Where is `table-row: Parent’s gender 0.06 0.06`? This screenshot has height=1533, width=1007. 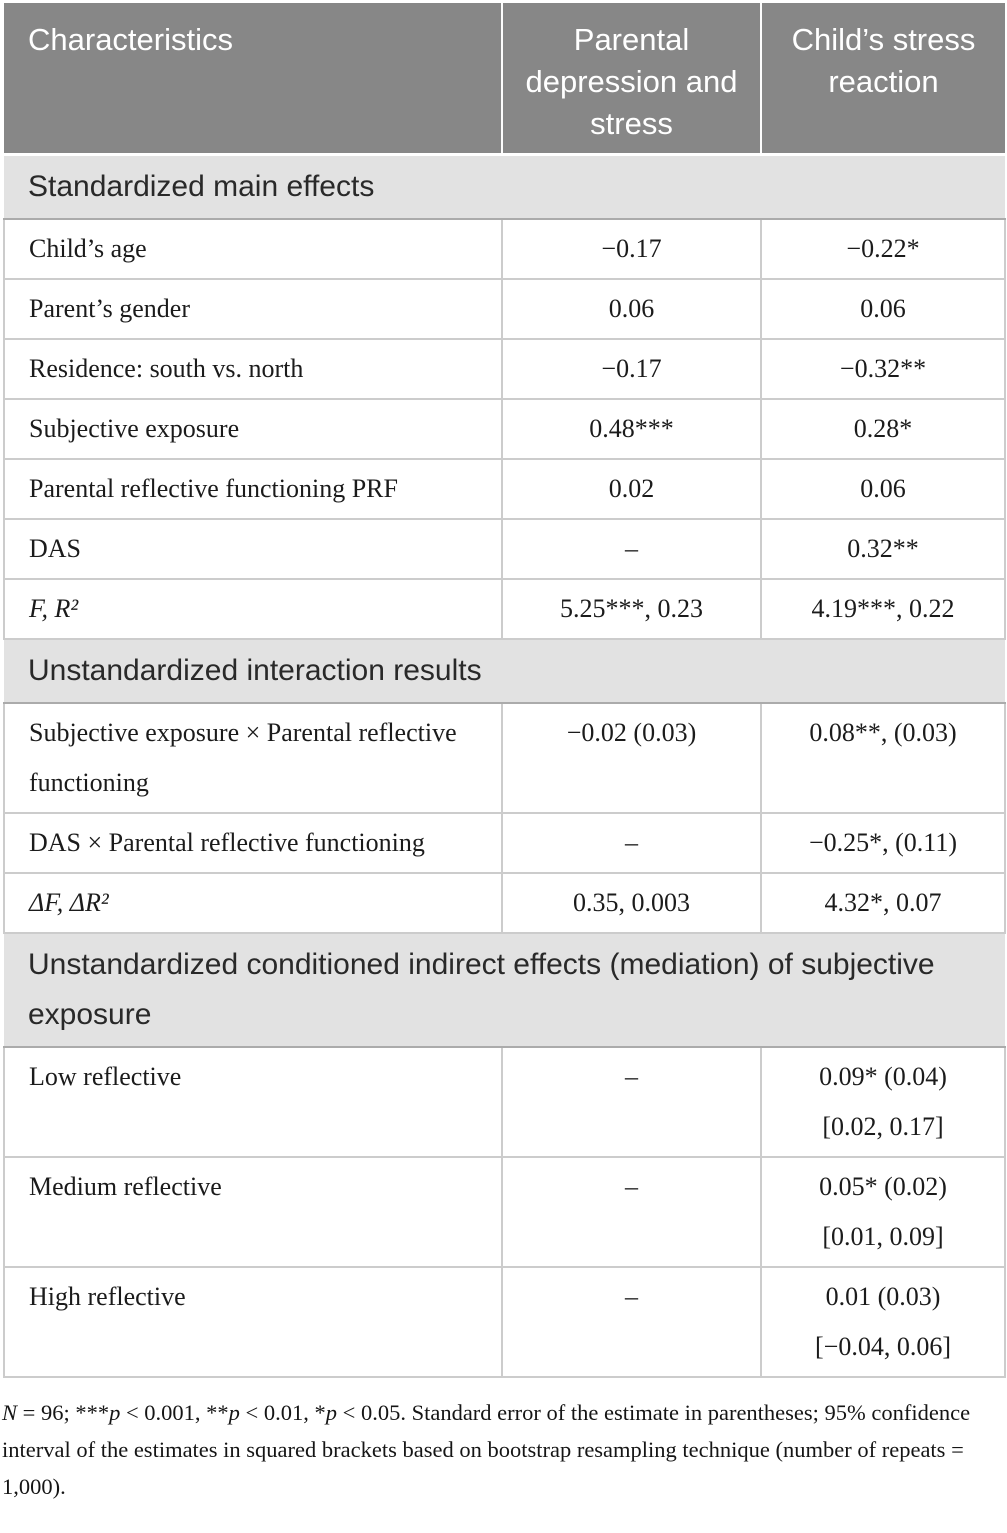 table-row: Parent’s gender 0.06 0.06 is located at coordinates (504, 309).